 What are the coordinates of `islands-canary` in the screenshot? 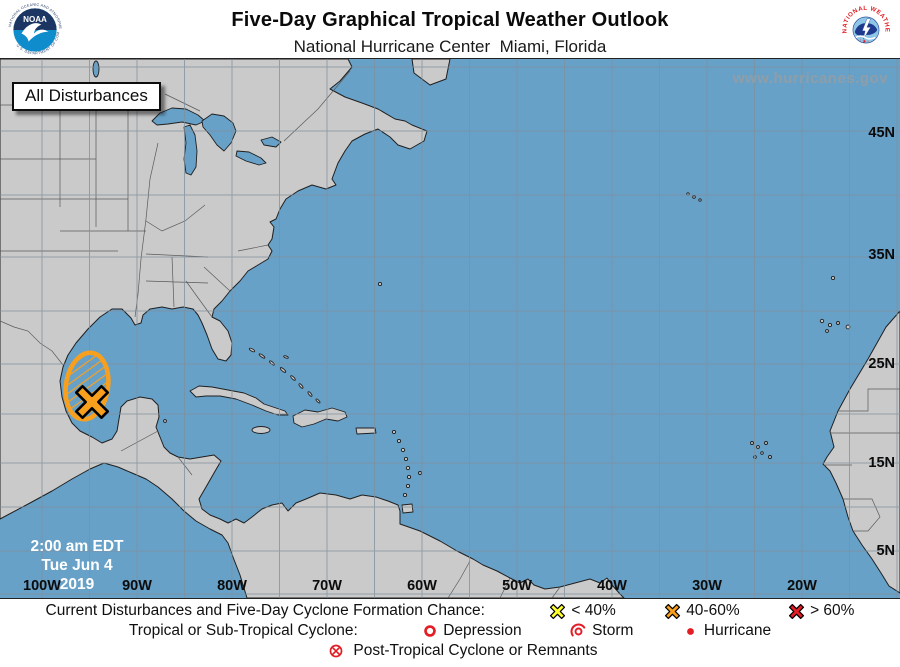 It's located at (835, 325).